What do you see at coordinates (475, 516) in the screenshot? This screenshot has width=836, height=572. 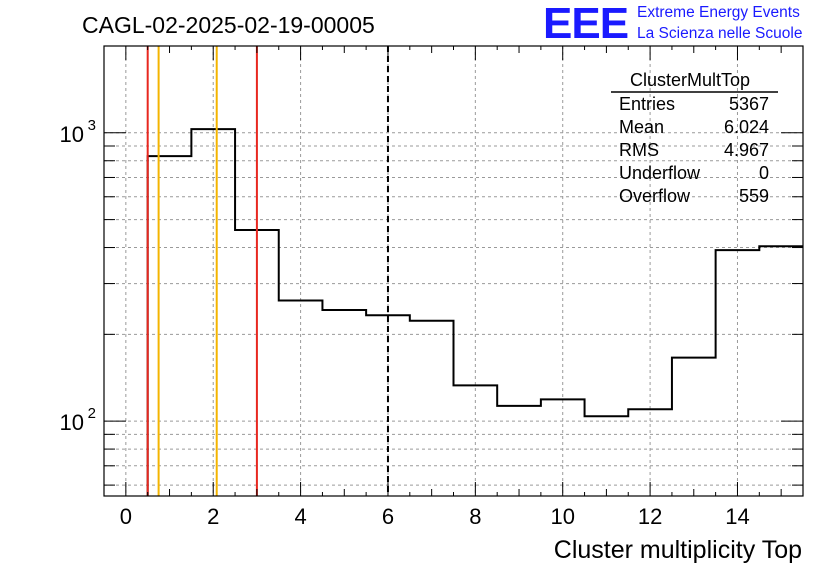 I see `x-tick-label: 8` at bounding box center [475, 516].